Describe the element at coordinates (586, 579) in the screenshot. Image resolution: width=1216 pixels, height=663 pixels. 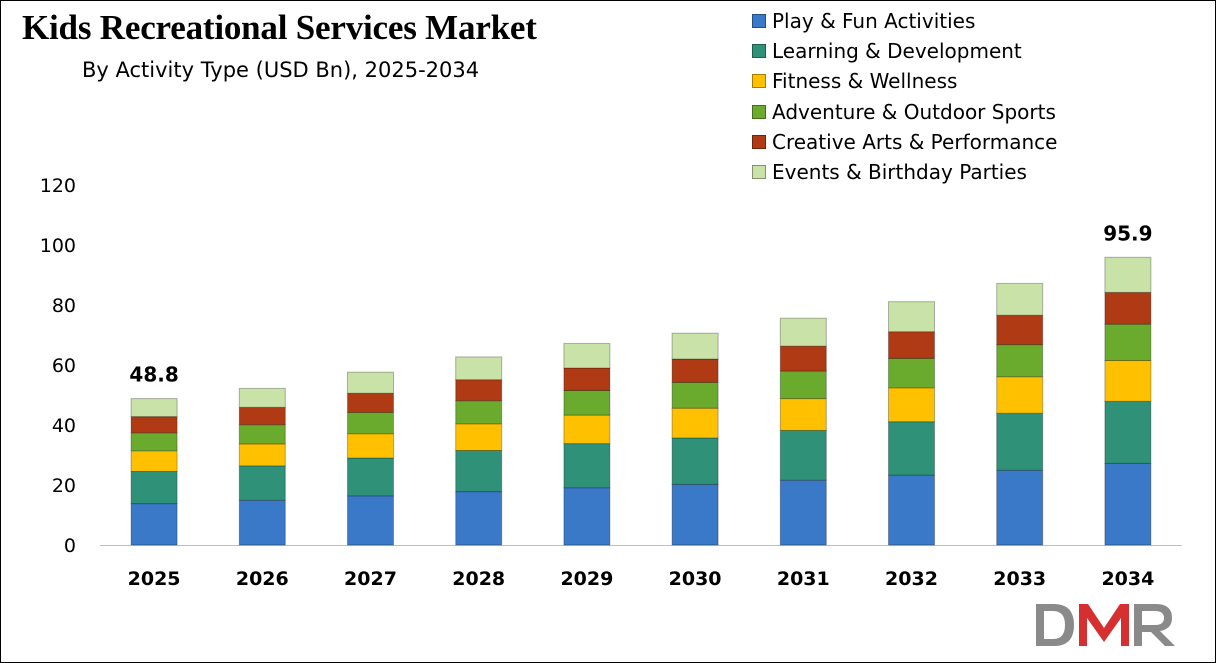
I see `x-tick-label: 2029` at that location.